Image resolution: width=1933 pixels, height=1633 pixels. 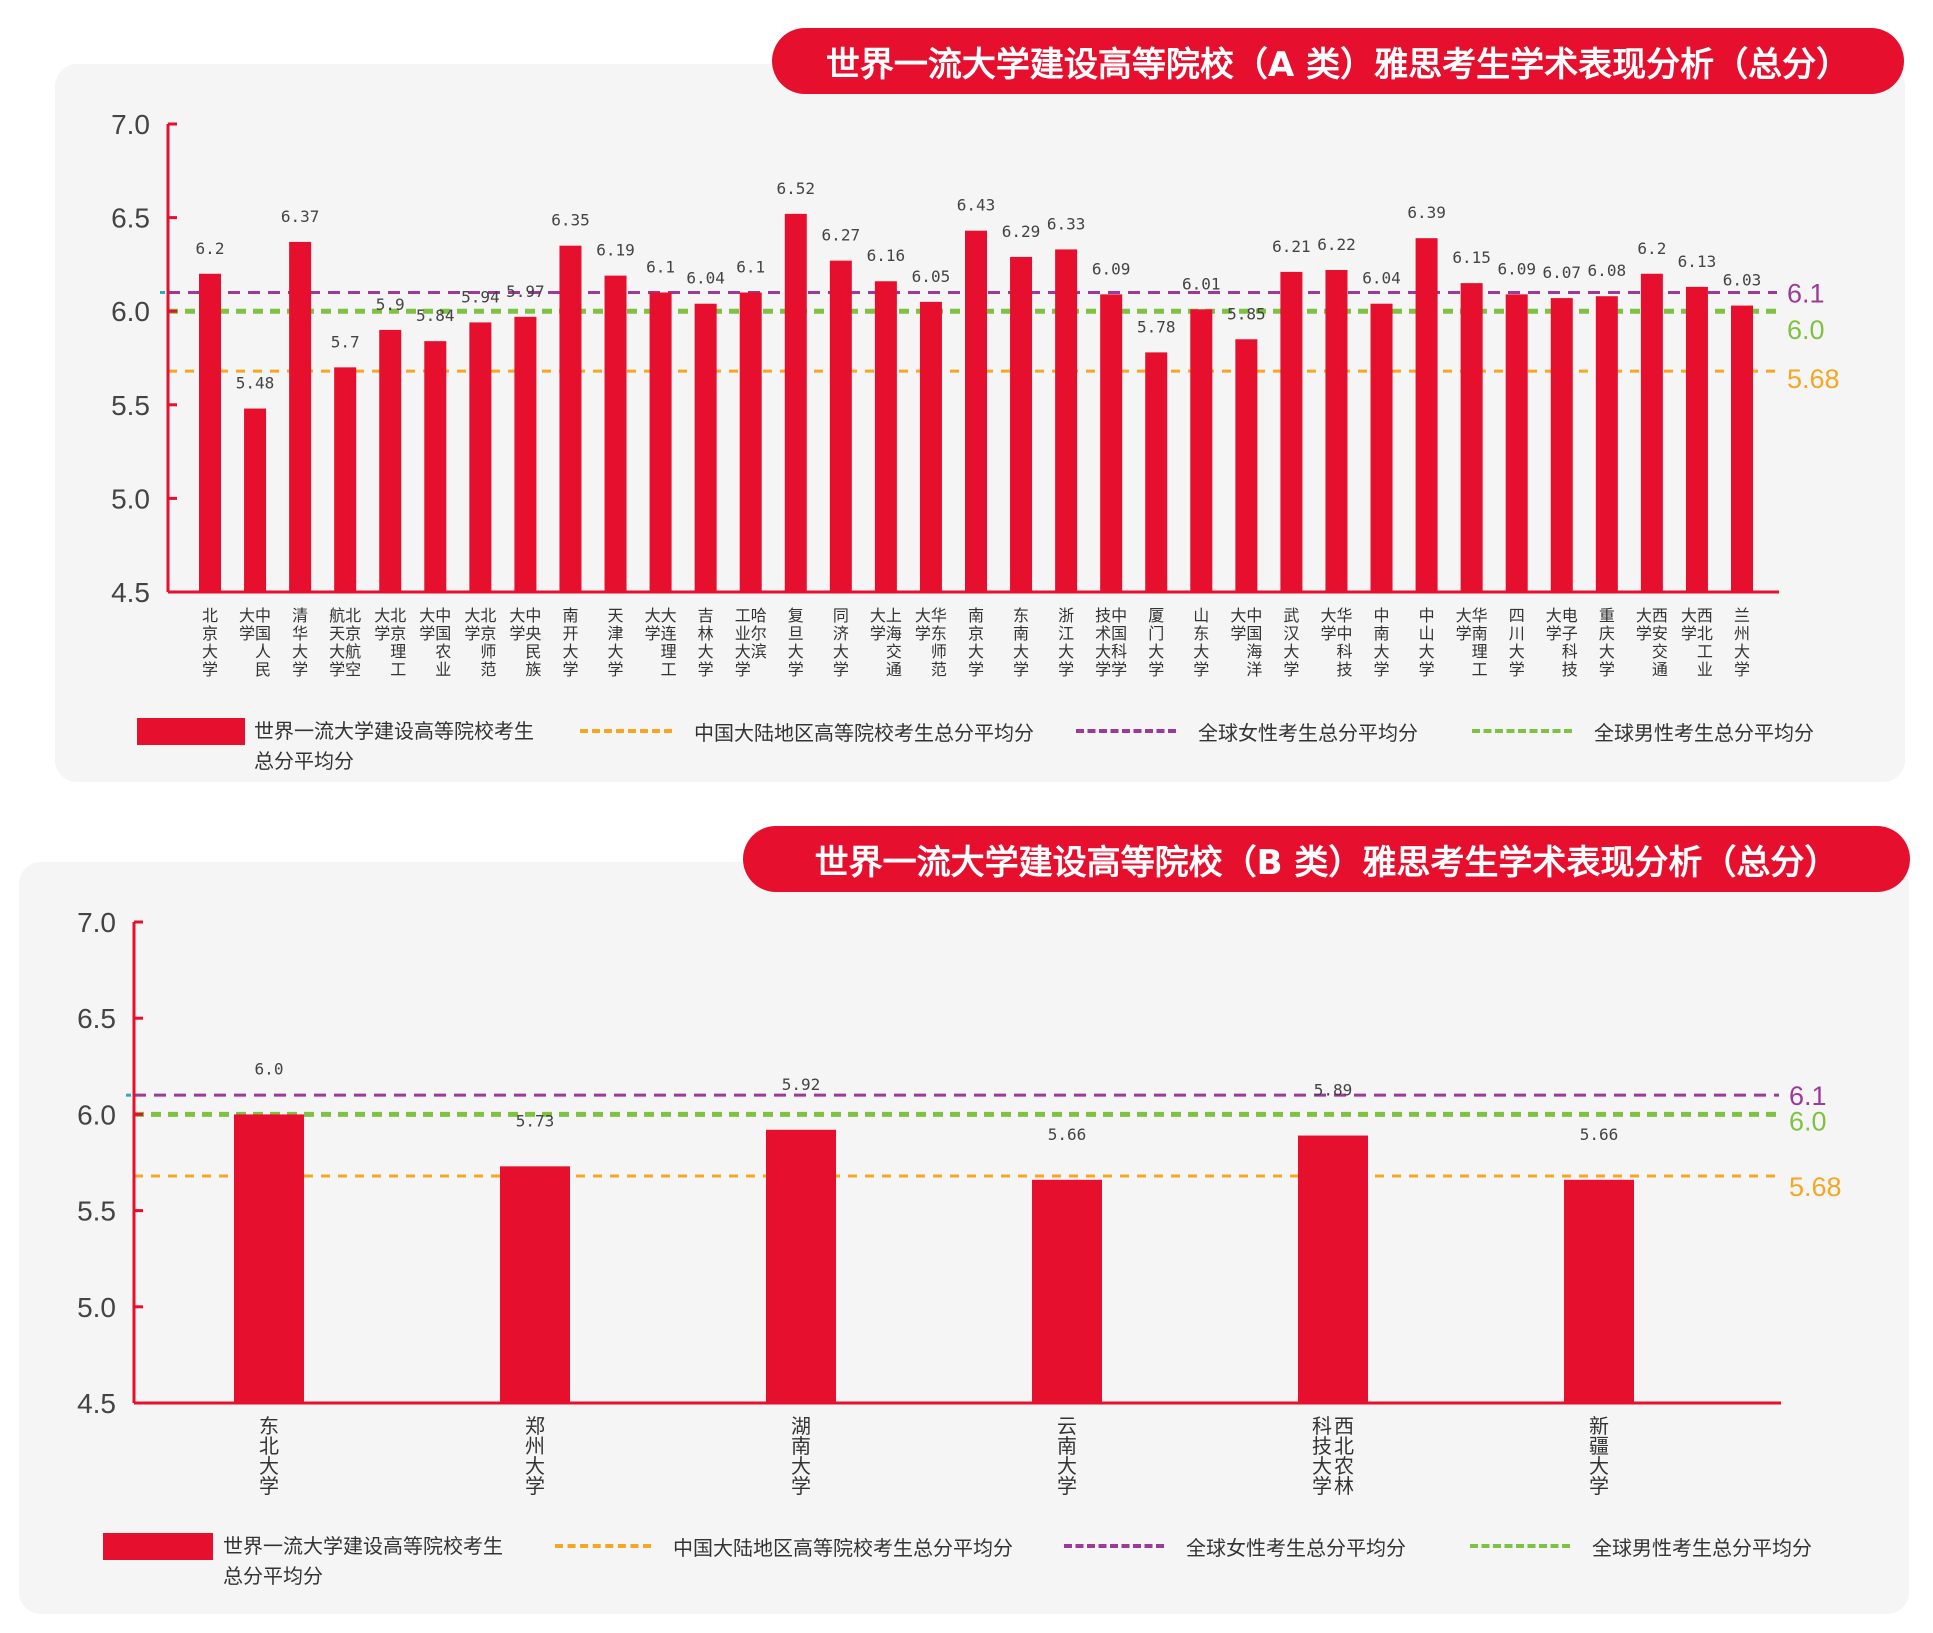 What do you see at coordinates (660, 266) in the screenshot?
I see `bar-value-label: 6.1` at bounding box center [660, 266].